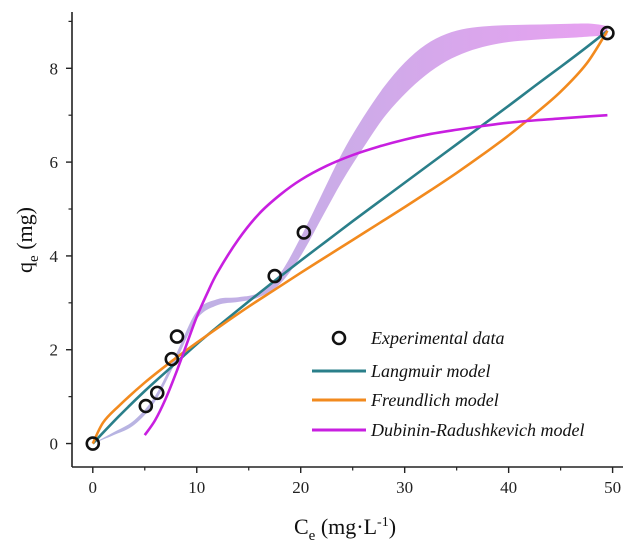  Describe the element at coordinates (93, 487) in the screenshot. I see `x-tick-label-0: 0` at that location.